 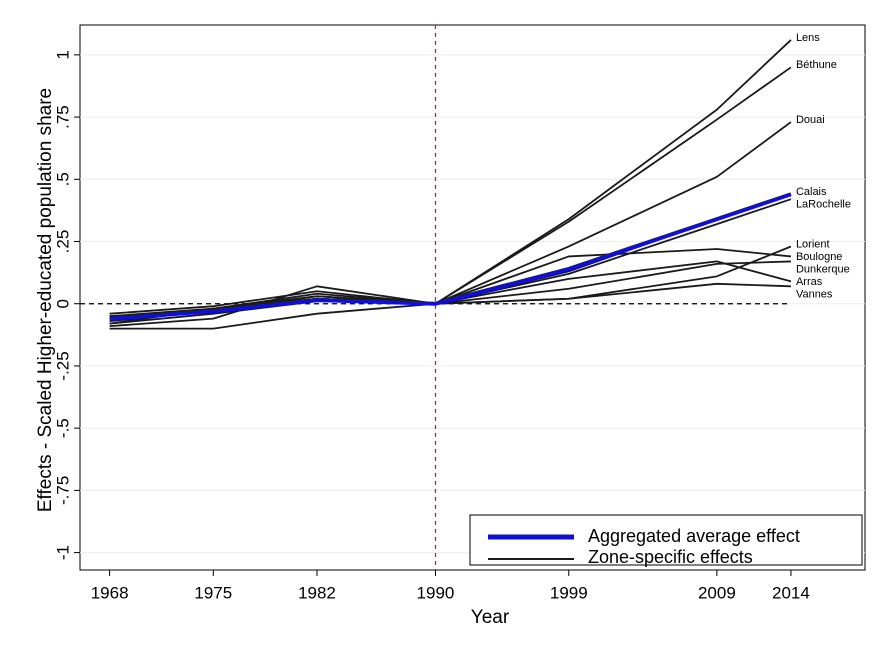 I want to click on series-label: Lorient, so click(x=813, y=244).